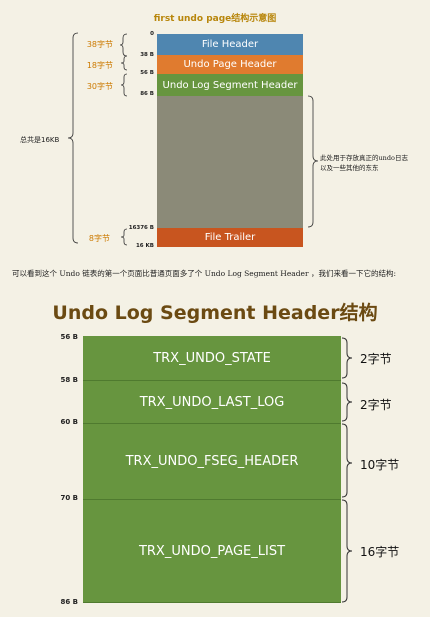 The image size is (430, 617). I want to click on size-label: 30字节, so click(99, 86).